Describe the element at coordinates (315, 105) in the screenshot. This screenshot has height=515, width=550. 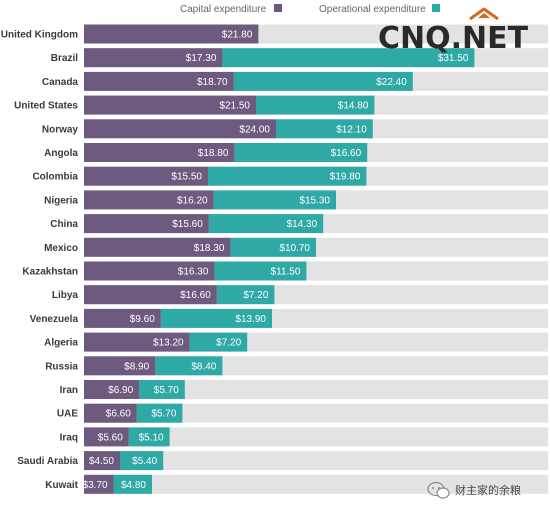
I see `bar-operational-united-states` at that location.